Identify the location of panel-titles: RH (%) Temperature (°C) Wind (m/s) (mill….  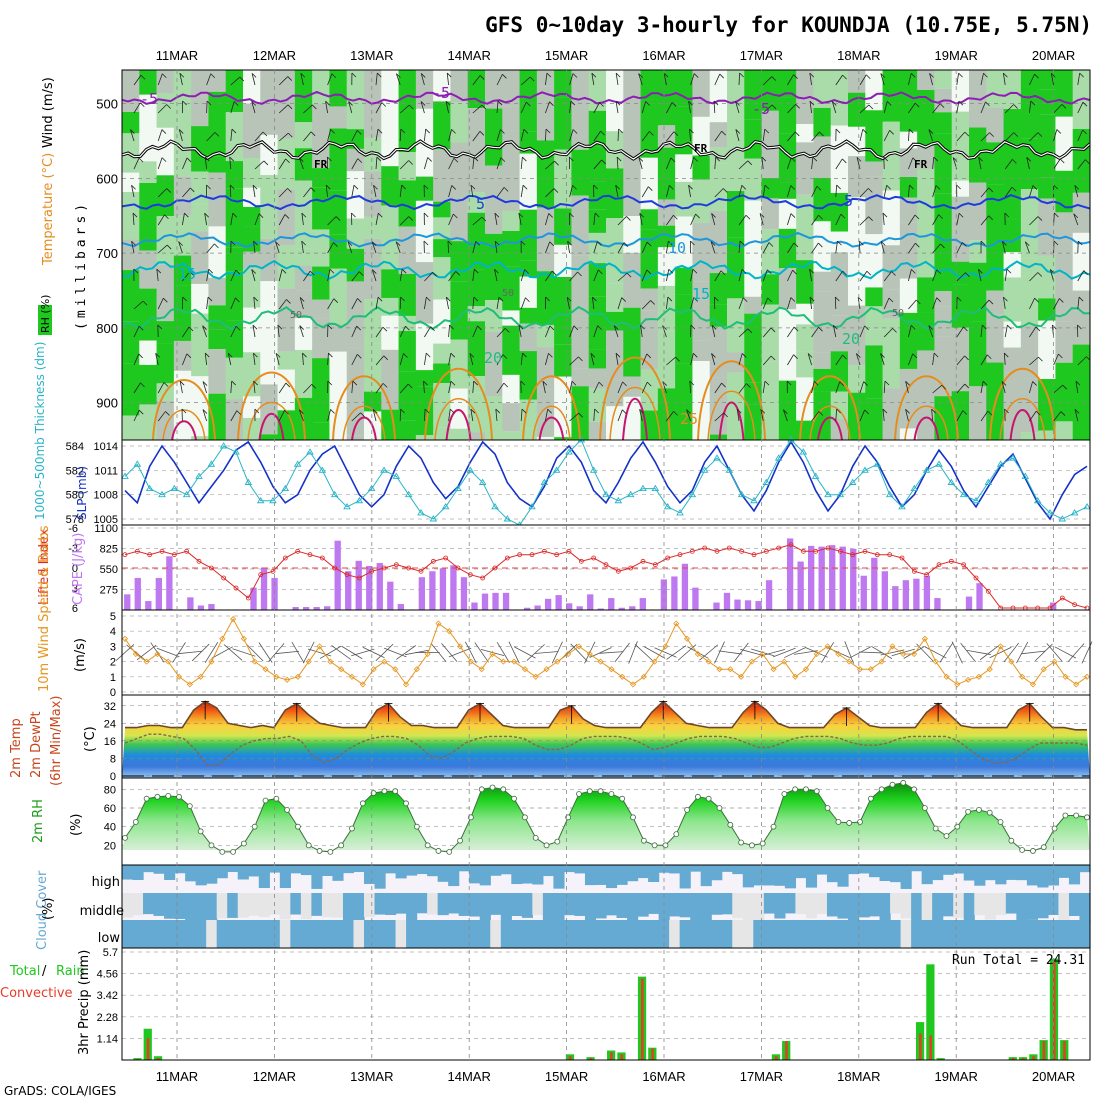
(62, 566).